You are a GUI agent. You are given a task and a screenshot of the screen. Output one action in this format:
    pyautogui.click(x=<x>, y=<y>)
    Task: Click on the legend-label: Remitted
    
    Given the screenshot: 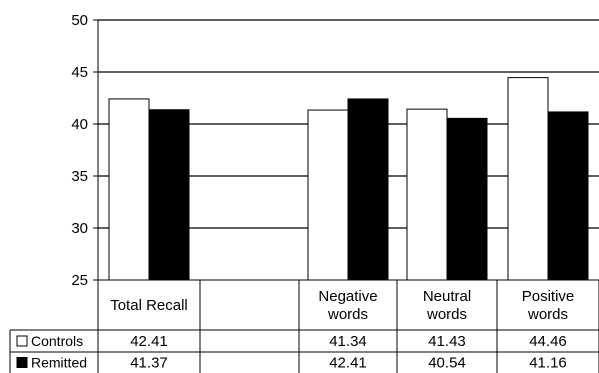 What is the action you would take?
    pyautogui.click(x=59, y=363)
    